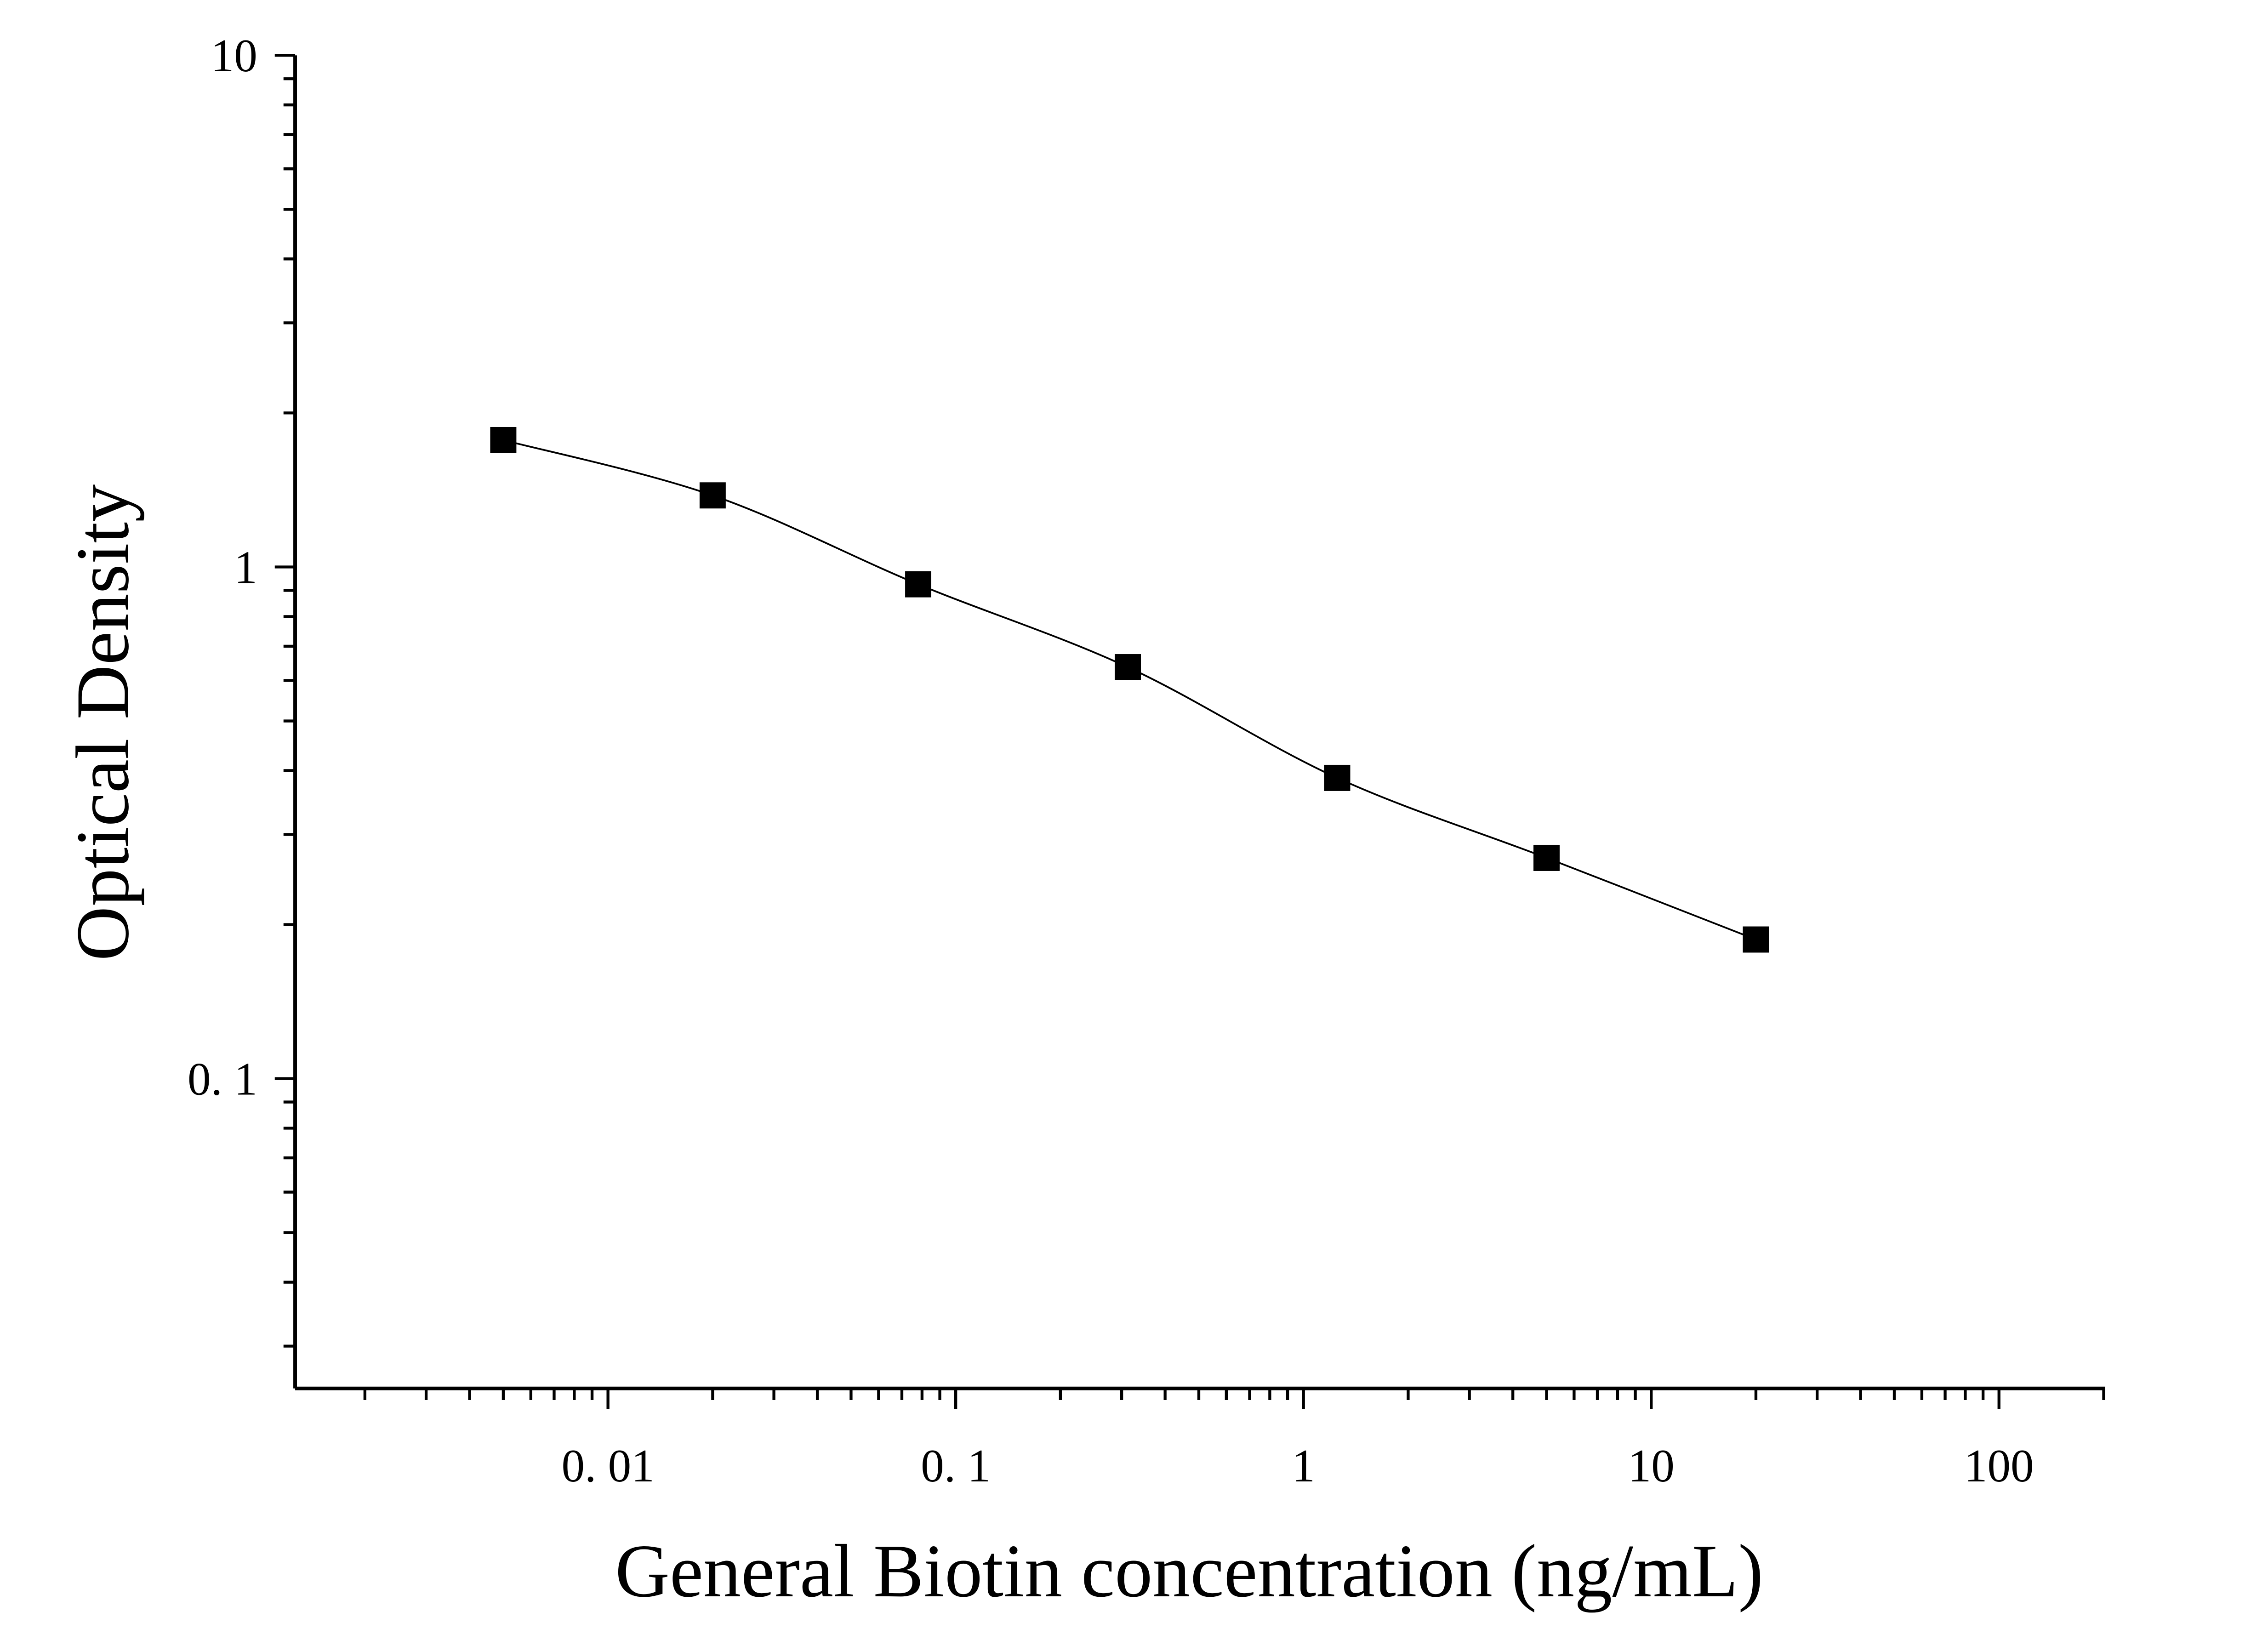 The height and width of the screenshot is (1640, 2268). I want to click on x-tick-label: 100, so click(1999, 1466).